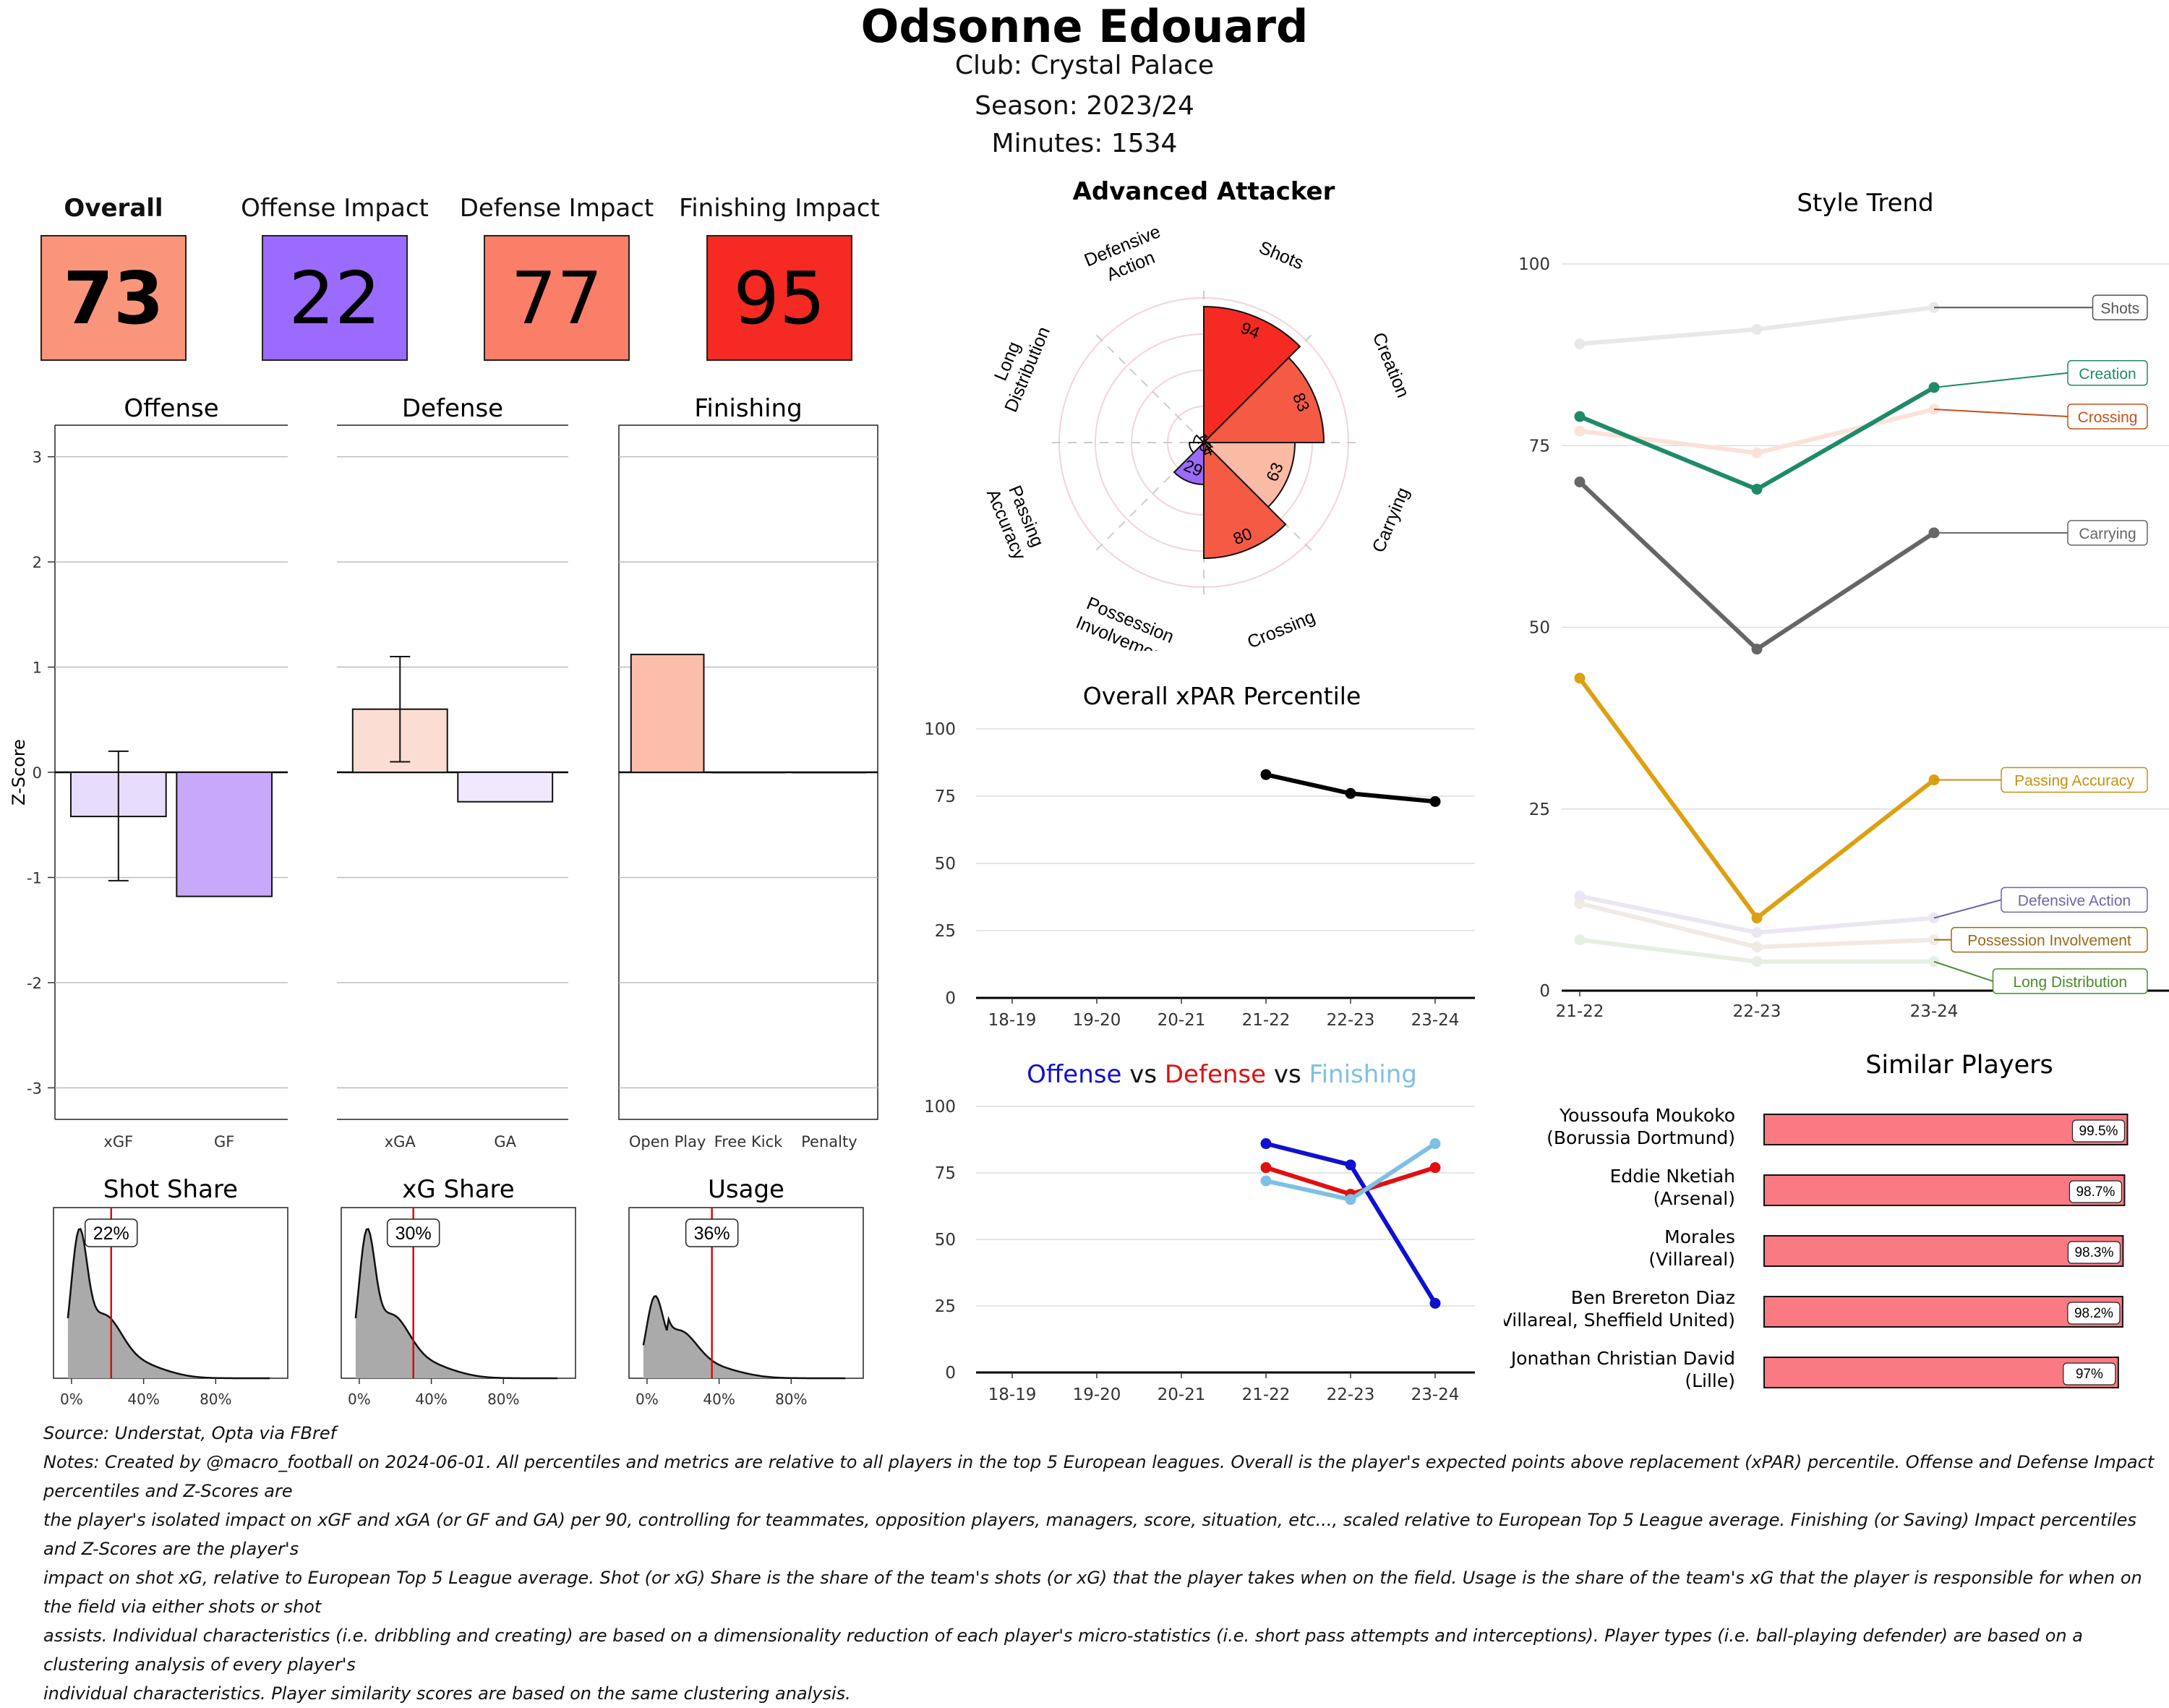  What do you see at coordinates (1580, 1012) in the screenshot?
I see `style-x-tick: 21-22` at bounding box center [1580, 1012].